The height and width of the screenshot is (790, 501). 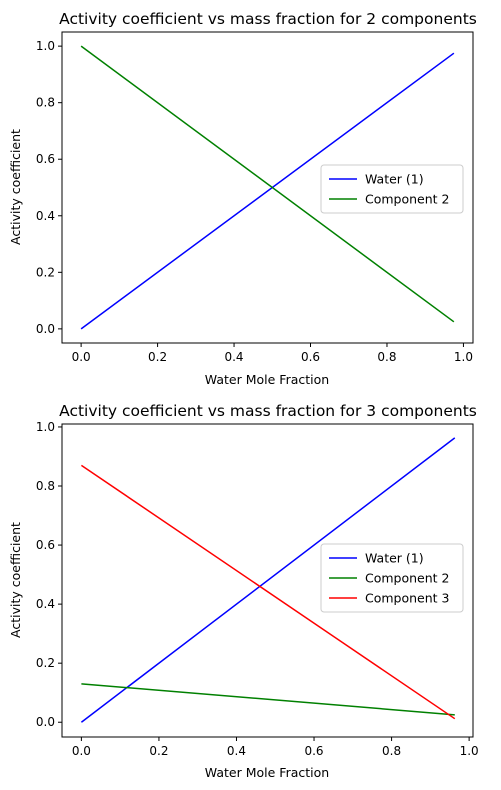 I want to click on legend-entry: Component 3, so click(x=407, y=598).